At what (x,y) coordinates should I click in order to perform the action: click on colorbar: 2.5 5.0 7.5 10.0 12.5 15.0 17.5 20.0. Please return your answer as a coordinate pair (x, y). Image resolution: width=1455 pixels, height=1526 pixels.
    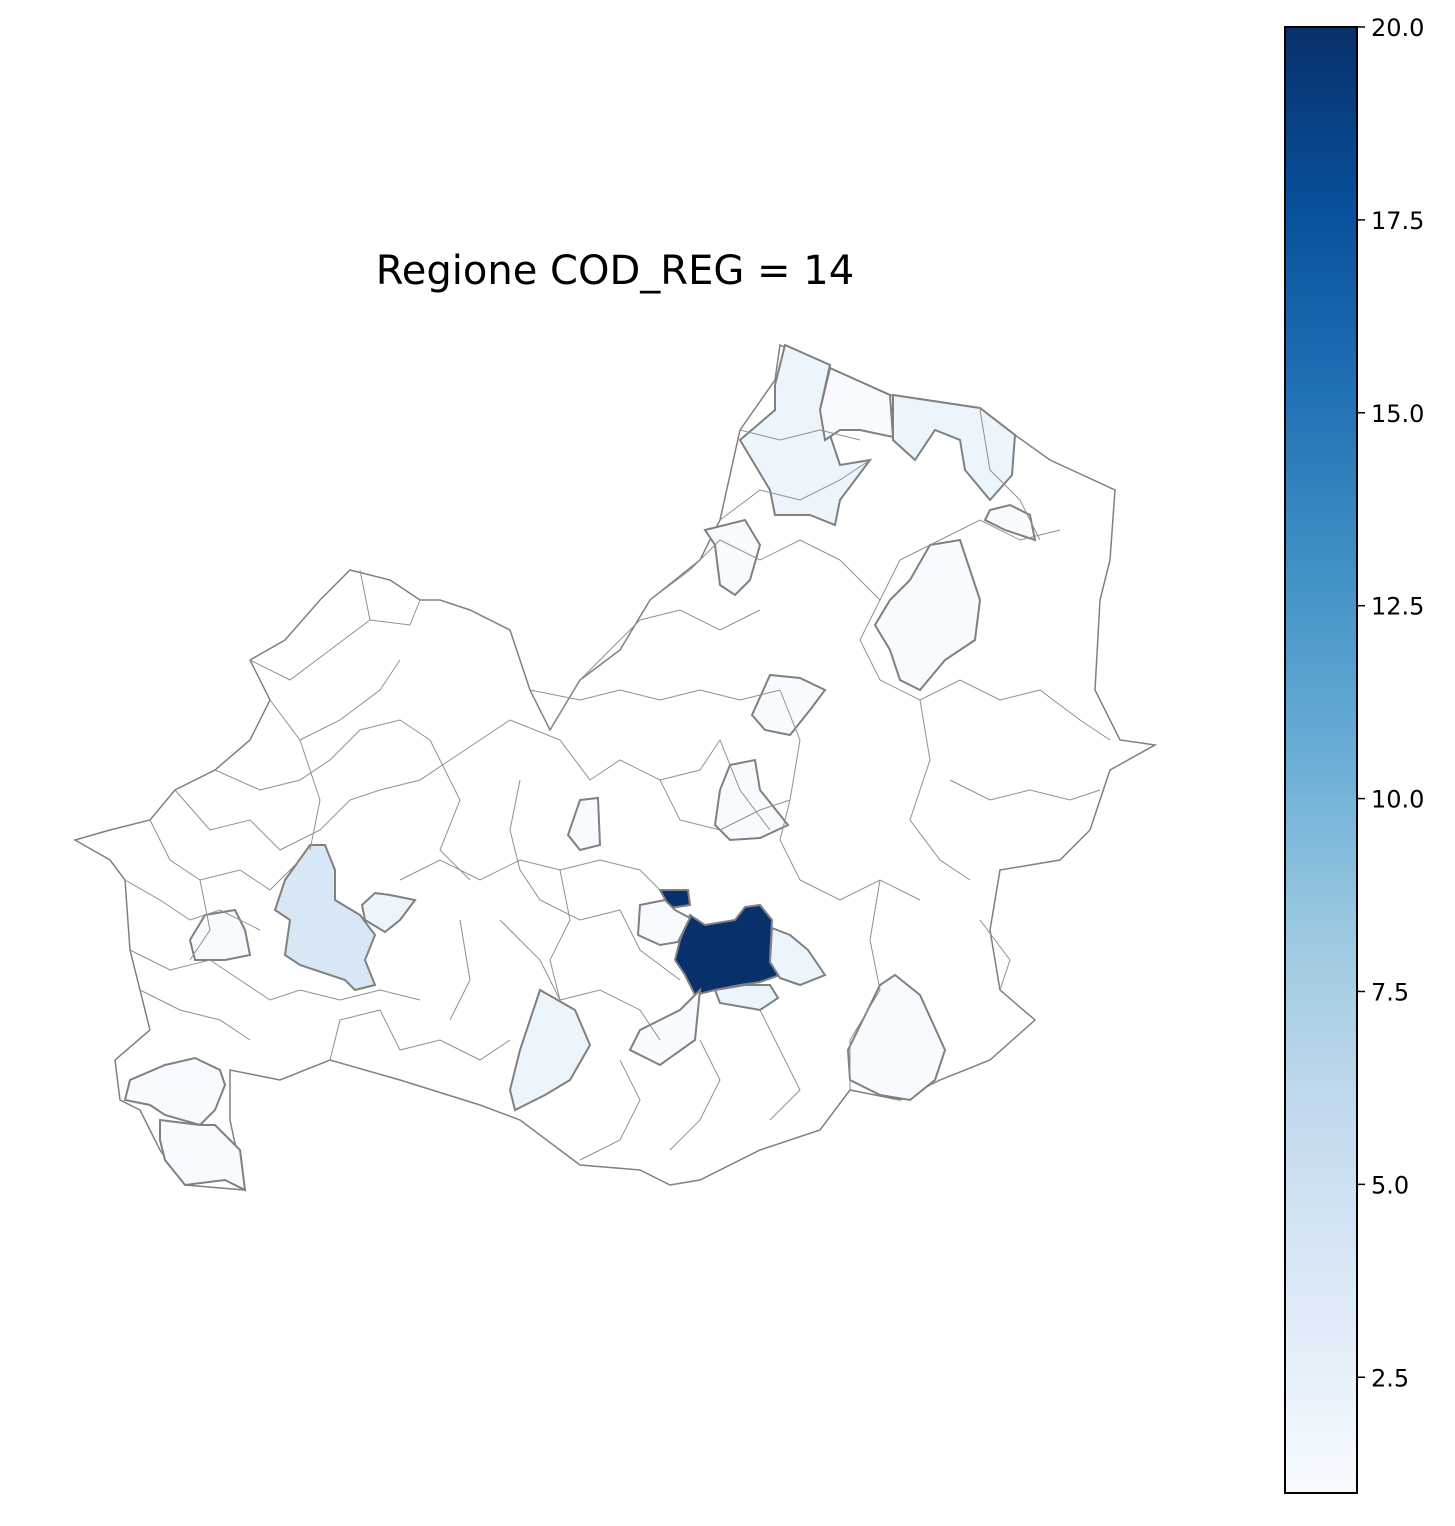
    Looking at the image, I should click on (1354, 754).